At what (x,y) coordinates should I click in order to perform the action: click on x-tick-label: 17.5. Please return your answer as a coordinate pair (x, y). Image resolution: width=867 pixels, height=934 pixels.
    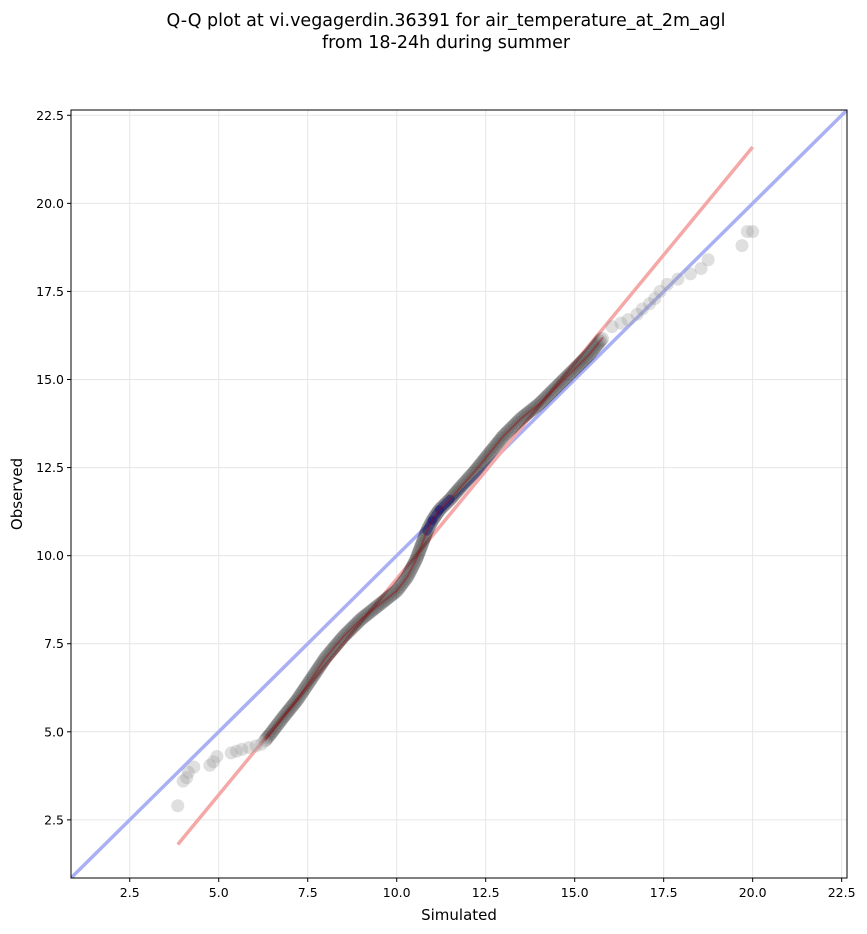
    Looking at the image, I should click on (664, 892).